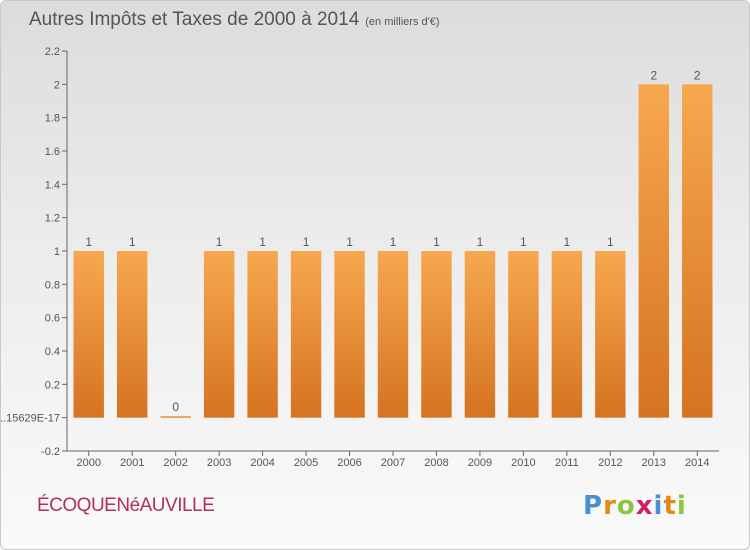 This screenshot has width=750, height=550. I want to click on bar-2006, so click(349, 334).